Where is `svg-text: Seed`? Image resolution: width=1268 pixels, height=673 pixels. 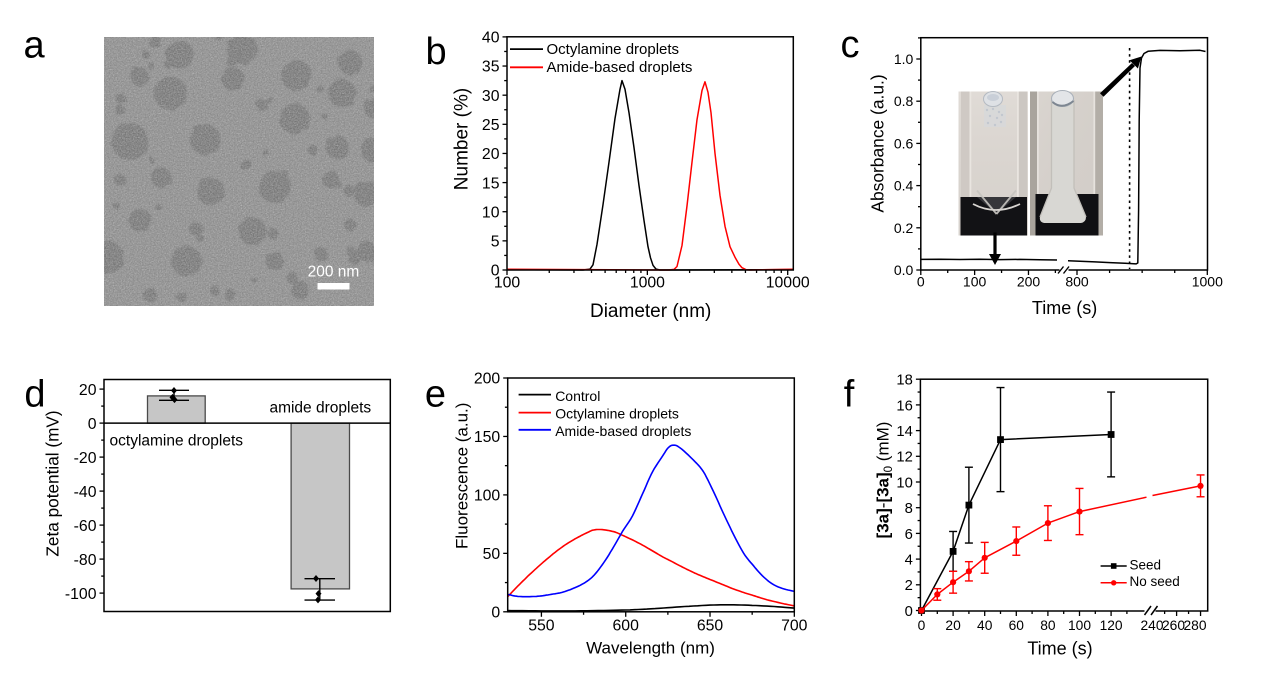 svg-text: Seed is located at coordinates (1146, 564).